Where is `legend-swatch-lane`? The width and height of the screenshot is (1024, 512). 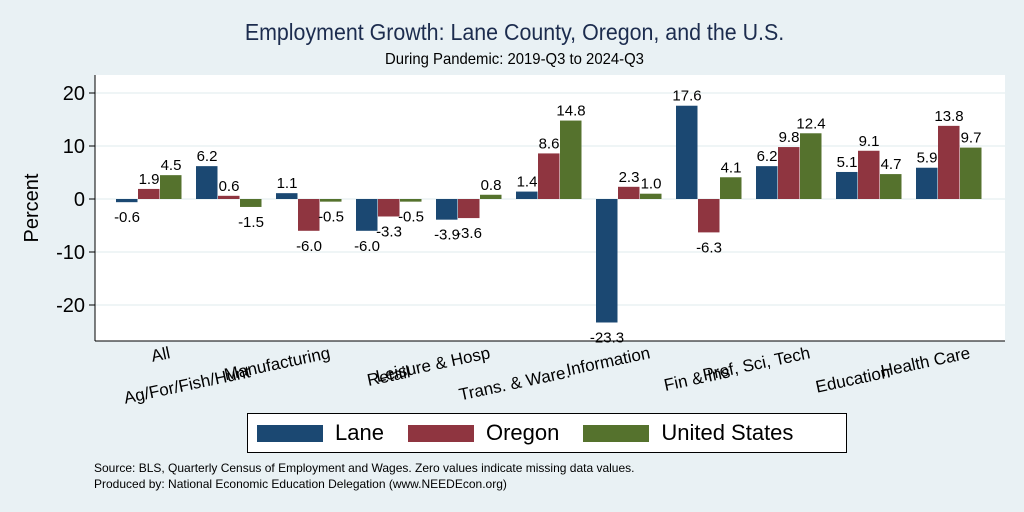
legend-swatch-lane is located at coordinates (290, 433).